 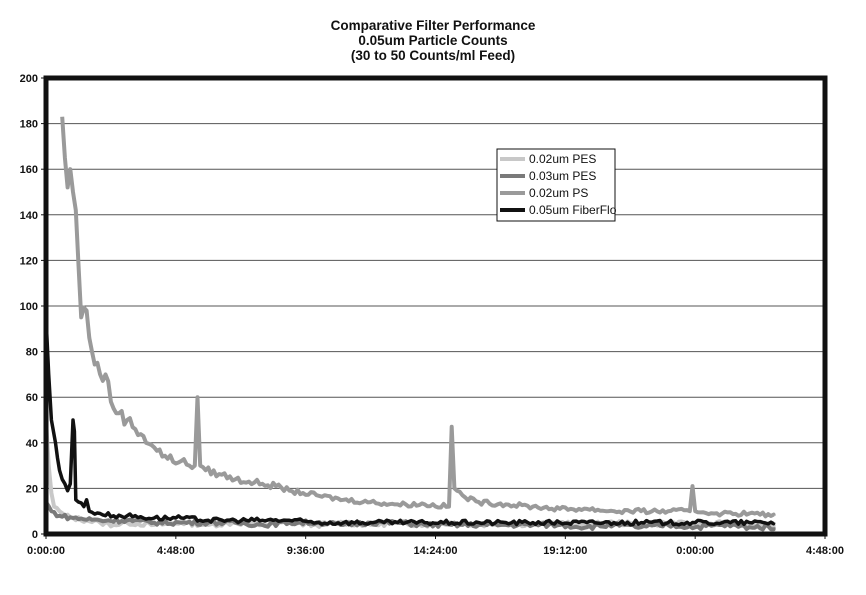 I want to click on legend-label: 0.03um PES, so click(x=562, y=176).